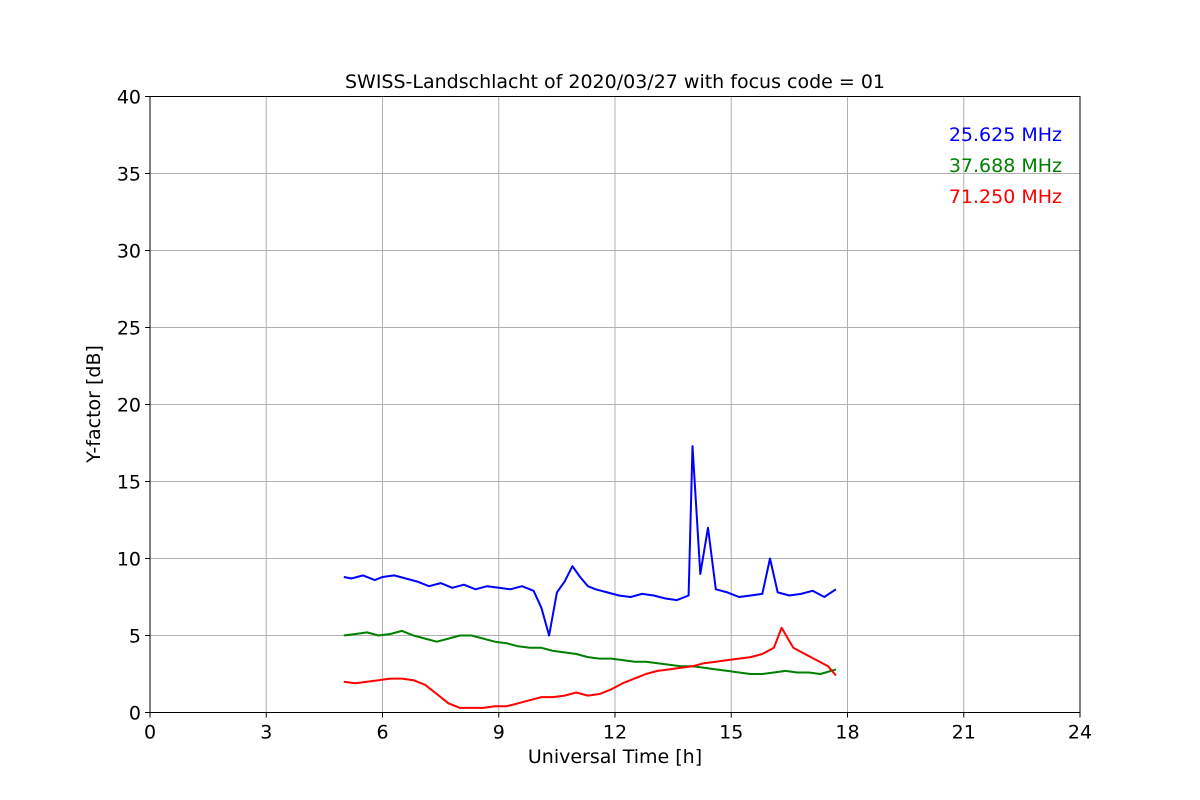 The width and height of the screenshot is (1200, 800). I want to click on x-axis-label: Universal Time [h], so click(615, 757).